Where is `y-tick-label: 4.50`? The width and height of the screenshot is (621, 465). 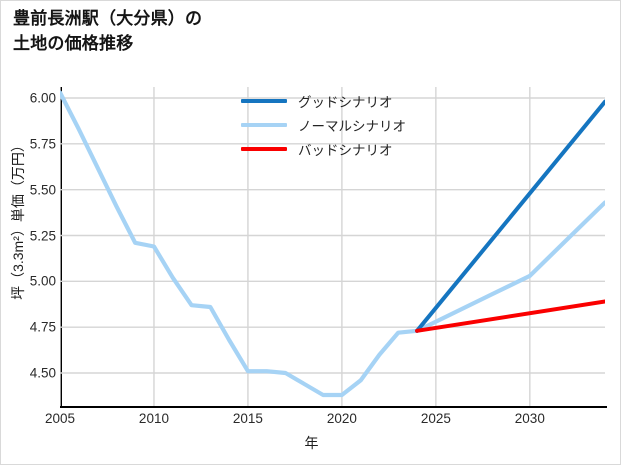
y-tick-label: 4.50 is located at coordinates (42, 373).